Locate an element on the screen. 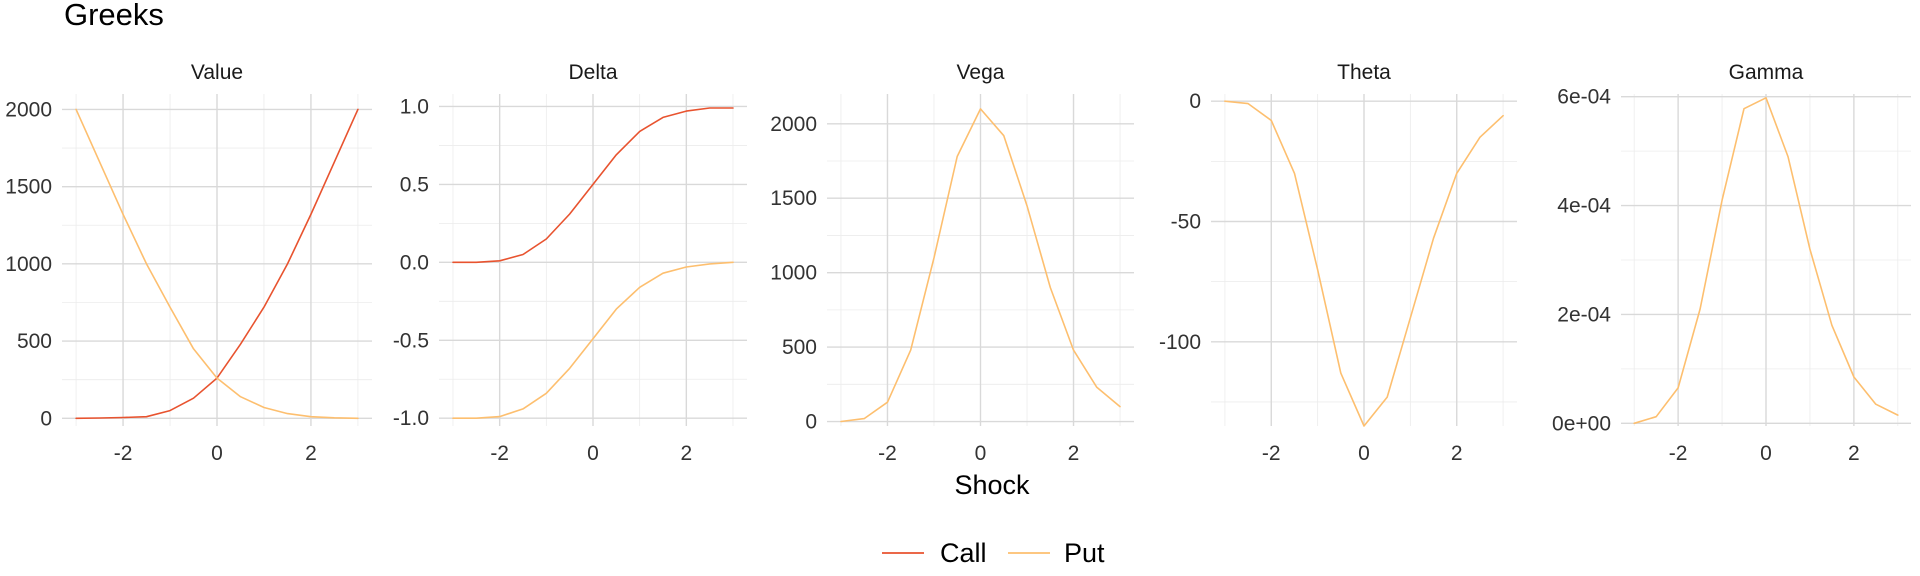 This screenshot has width=1920, height=576. legend-item-call: Call is located at coordinates (934, 553).